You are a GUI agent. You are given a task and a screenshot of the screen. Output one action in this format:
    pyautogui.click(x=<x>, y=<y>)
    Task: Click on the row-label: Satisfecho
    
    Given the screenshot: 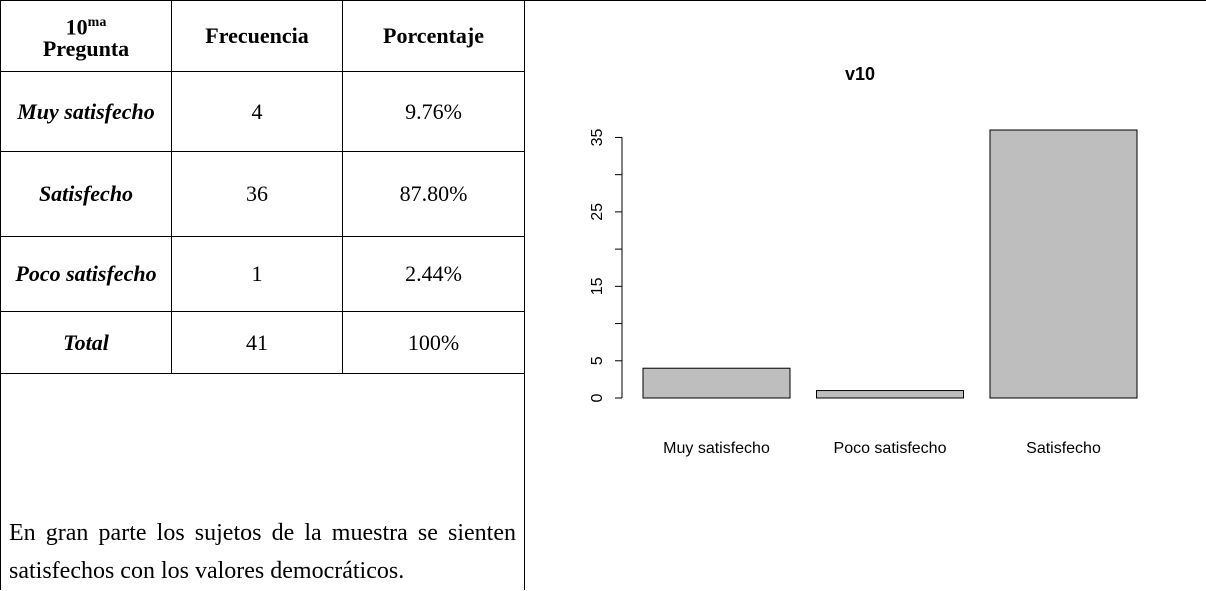 What is the action you would take?
    pyautogui.click(x=86, y=194)
    